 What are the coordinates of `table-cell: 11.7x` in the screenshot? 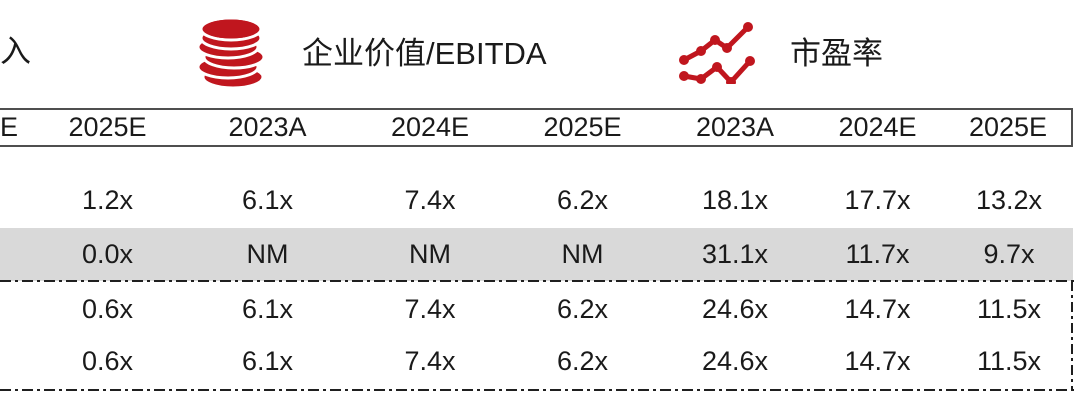 It's located at (877, 254).